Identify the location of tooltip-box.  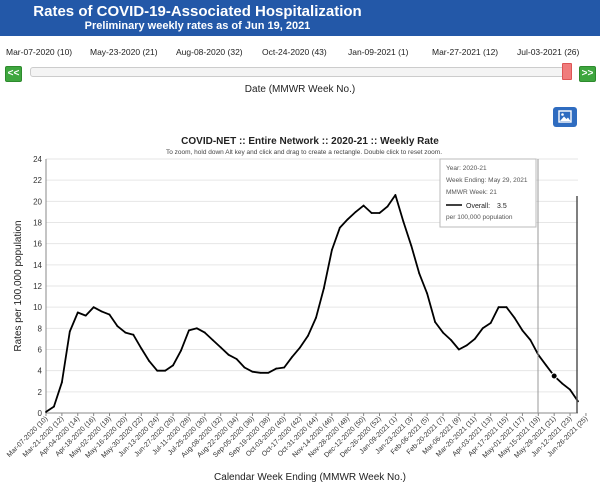
(488, 193).